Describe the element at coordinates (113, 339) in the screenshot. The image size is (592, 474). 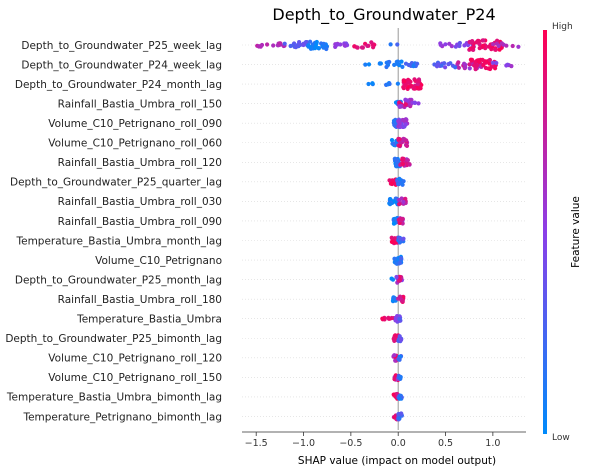
I see `feature-label: Depth_to_Groundwater_P25_bimonth_lag` at that location.